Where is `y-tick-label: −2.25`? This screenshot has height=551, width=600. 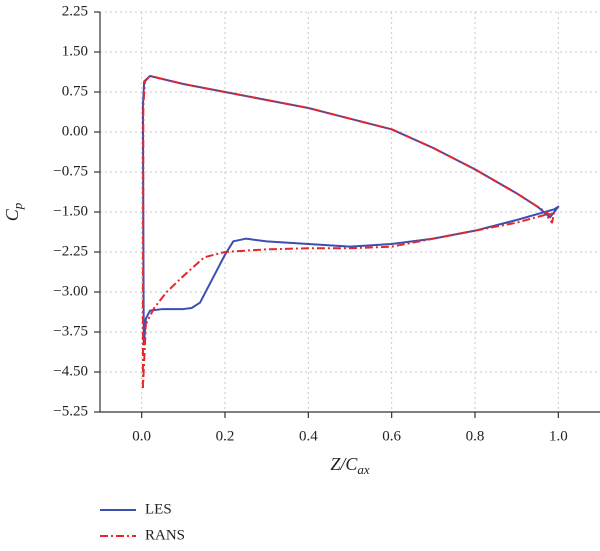
y-tick-label: −2.25 is located at coordinates (70, 251).